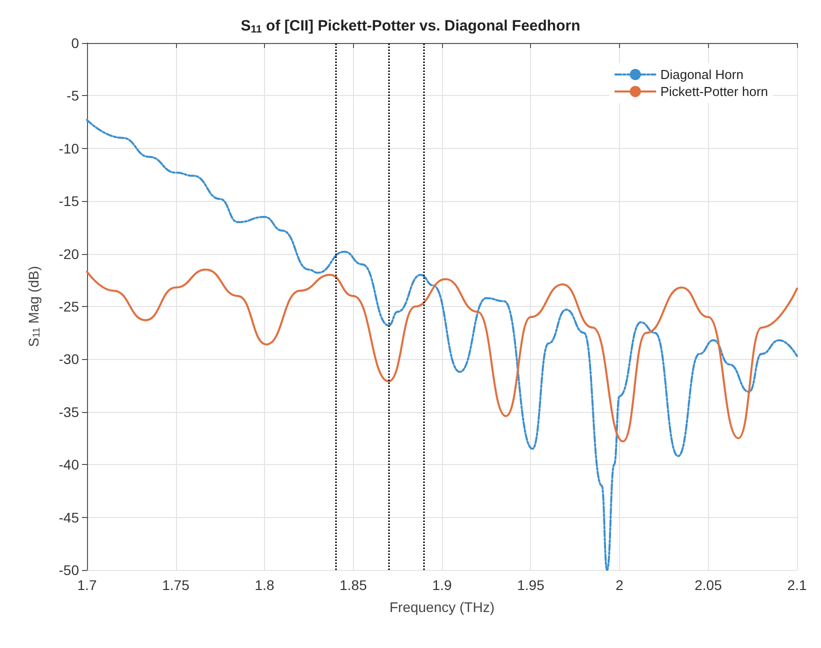  I want to click on y-tick-label: -15, so click(69, 201).